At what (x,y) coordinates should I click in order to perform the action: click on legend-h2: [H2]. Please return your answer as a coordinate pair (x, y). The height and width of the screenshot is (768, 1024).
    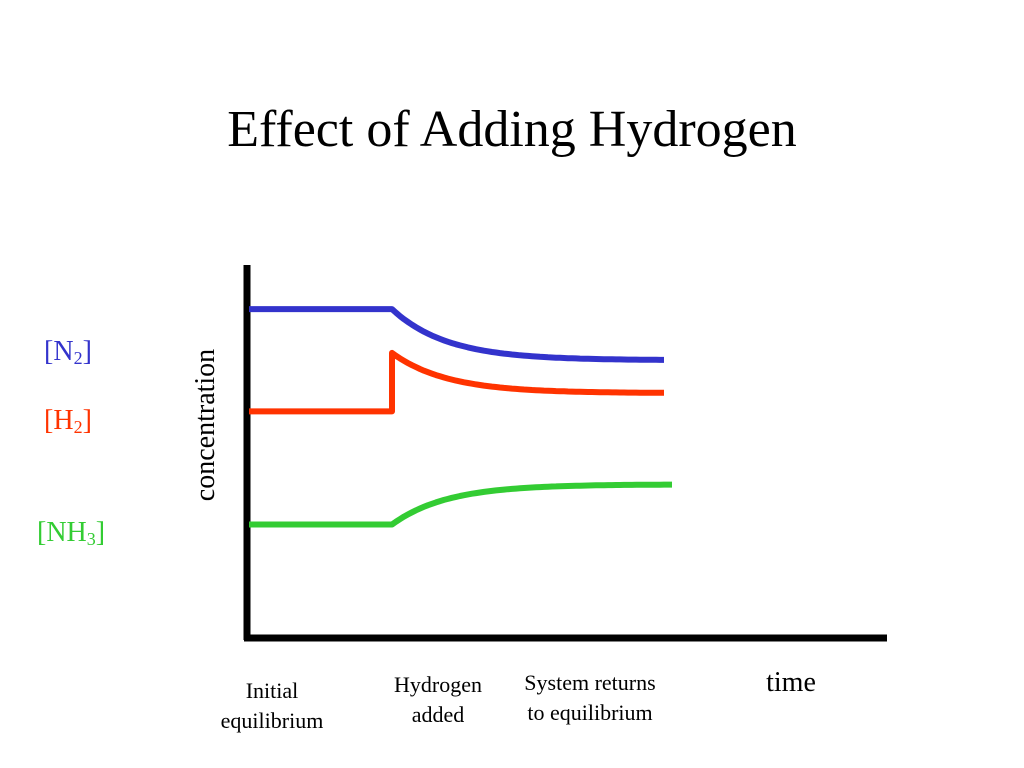
    Looking at the image, I should click on (68, 421).